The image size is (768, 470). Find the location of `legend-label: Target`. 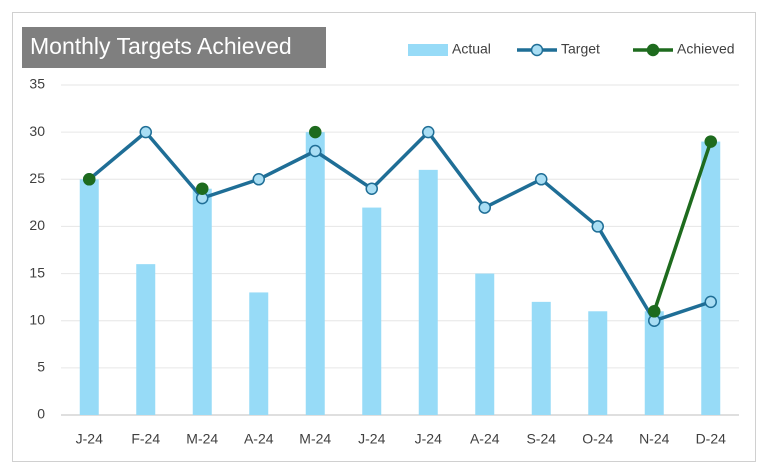

legend-label: Target is located at coordinates (580, 49).